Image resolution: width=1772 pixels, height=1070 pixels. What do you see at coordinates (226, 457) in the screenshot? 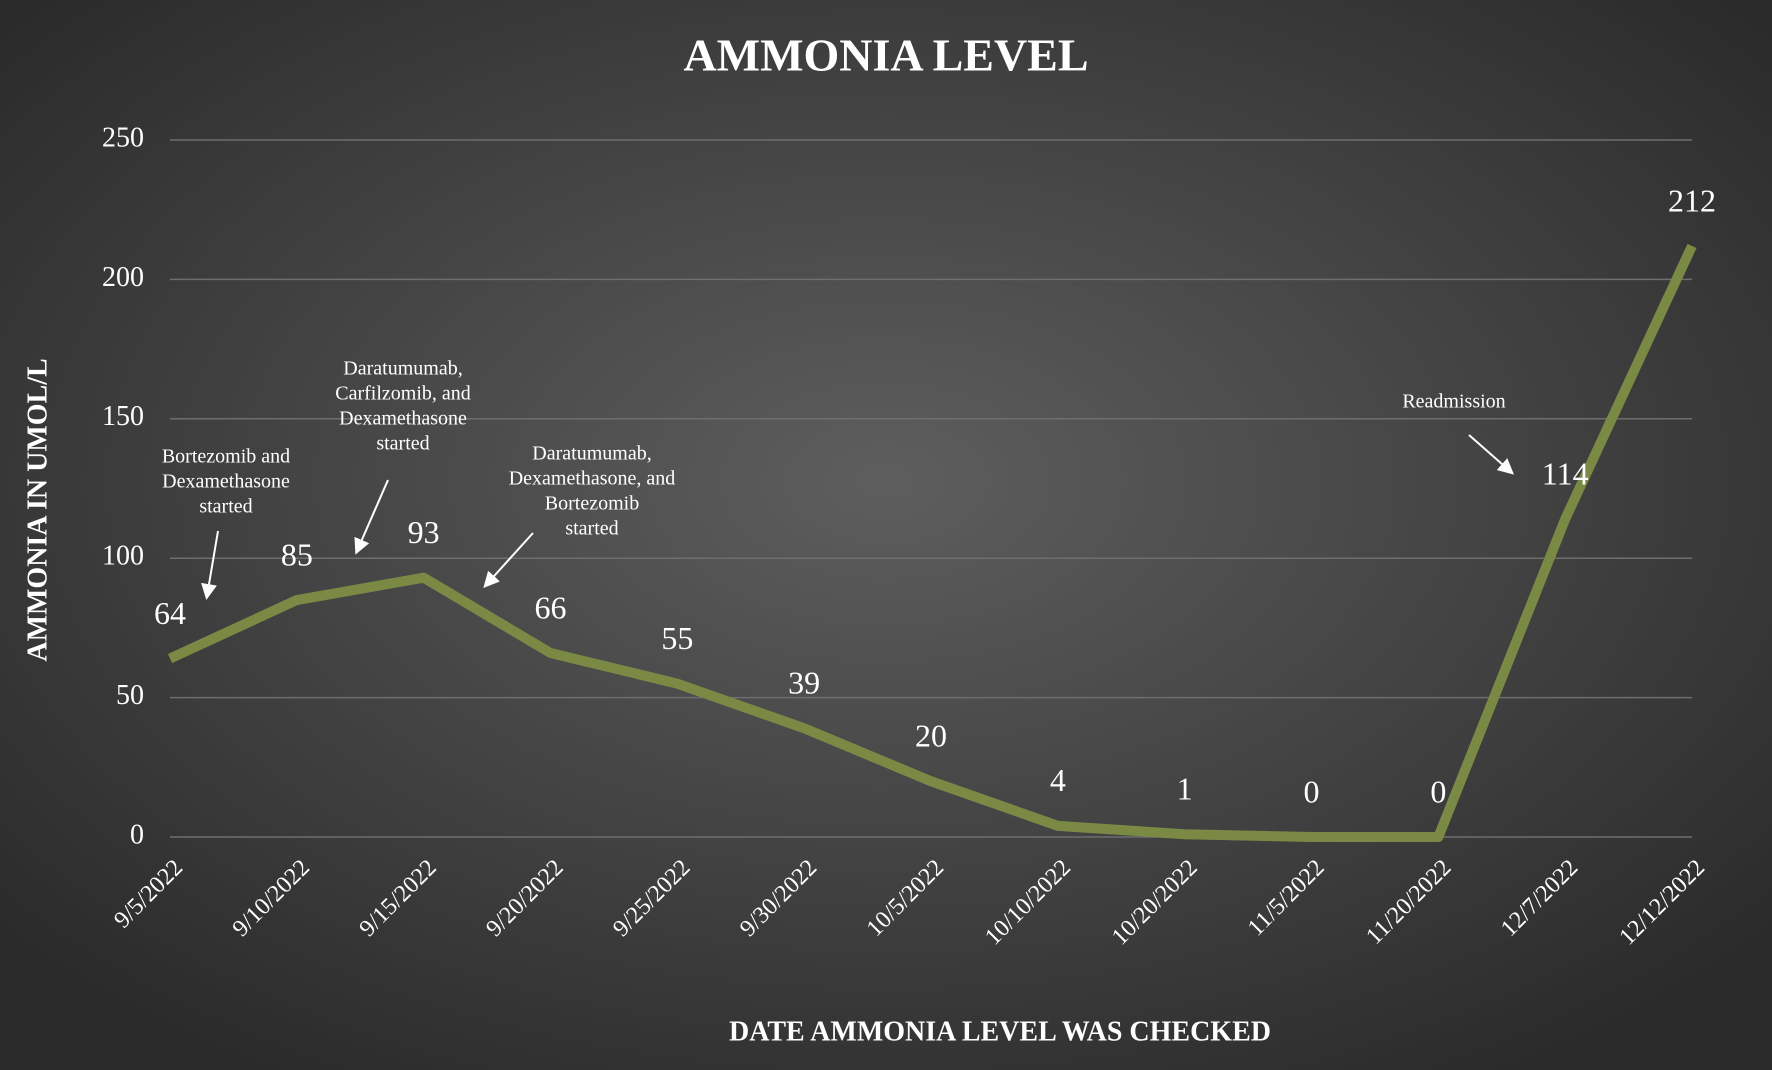
I see `annotation: Bortezomib and` at bounding box center [226, 457].